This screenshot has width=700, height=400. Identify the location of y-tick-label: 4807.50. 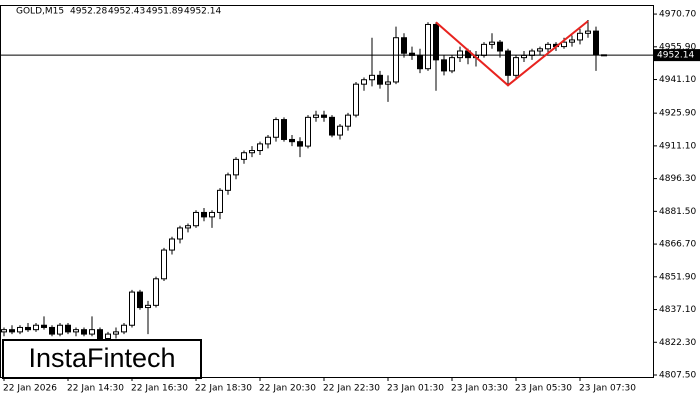
(677, 376).